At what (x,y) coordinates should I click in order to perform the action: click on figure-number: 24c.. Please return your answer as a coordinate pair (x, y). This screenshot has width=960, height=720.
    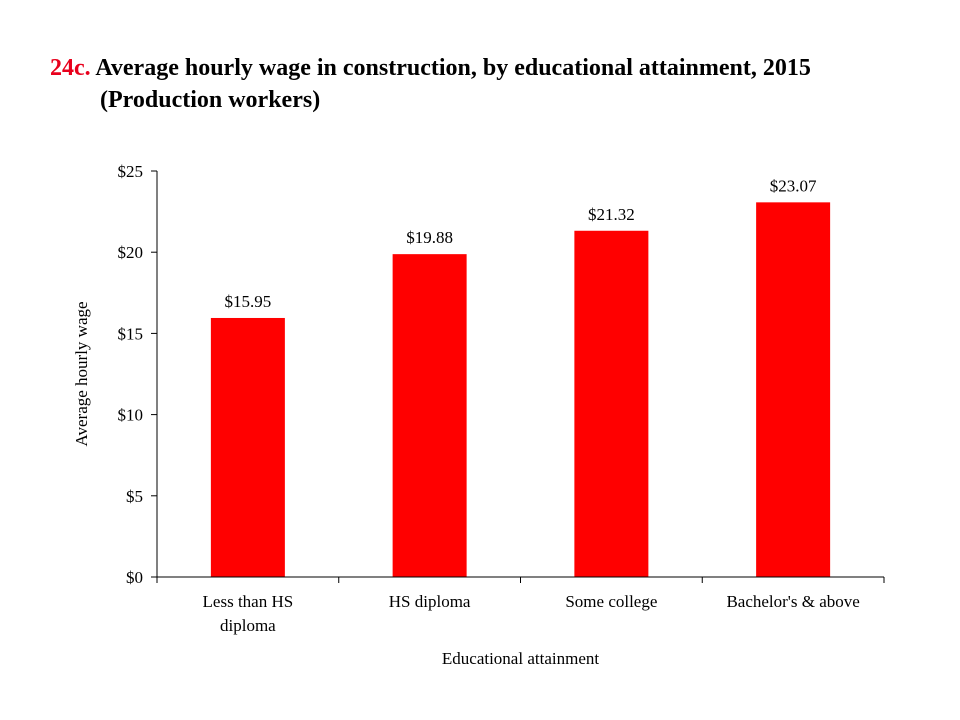
    Looking at the image, I should click on (70, 68).